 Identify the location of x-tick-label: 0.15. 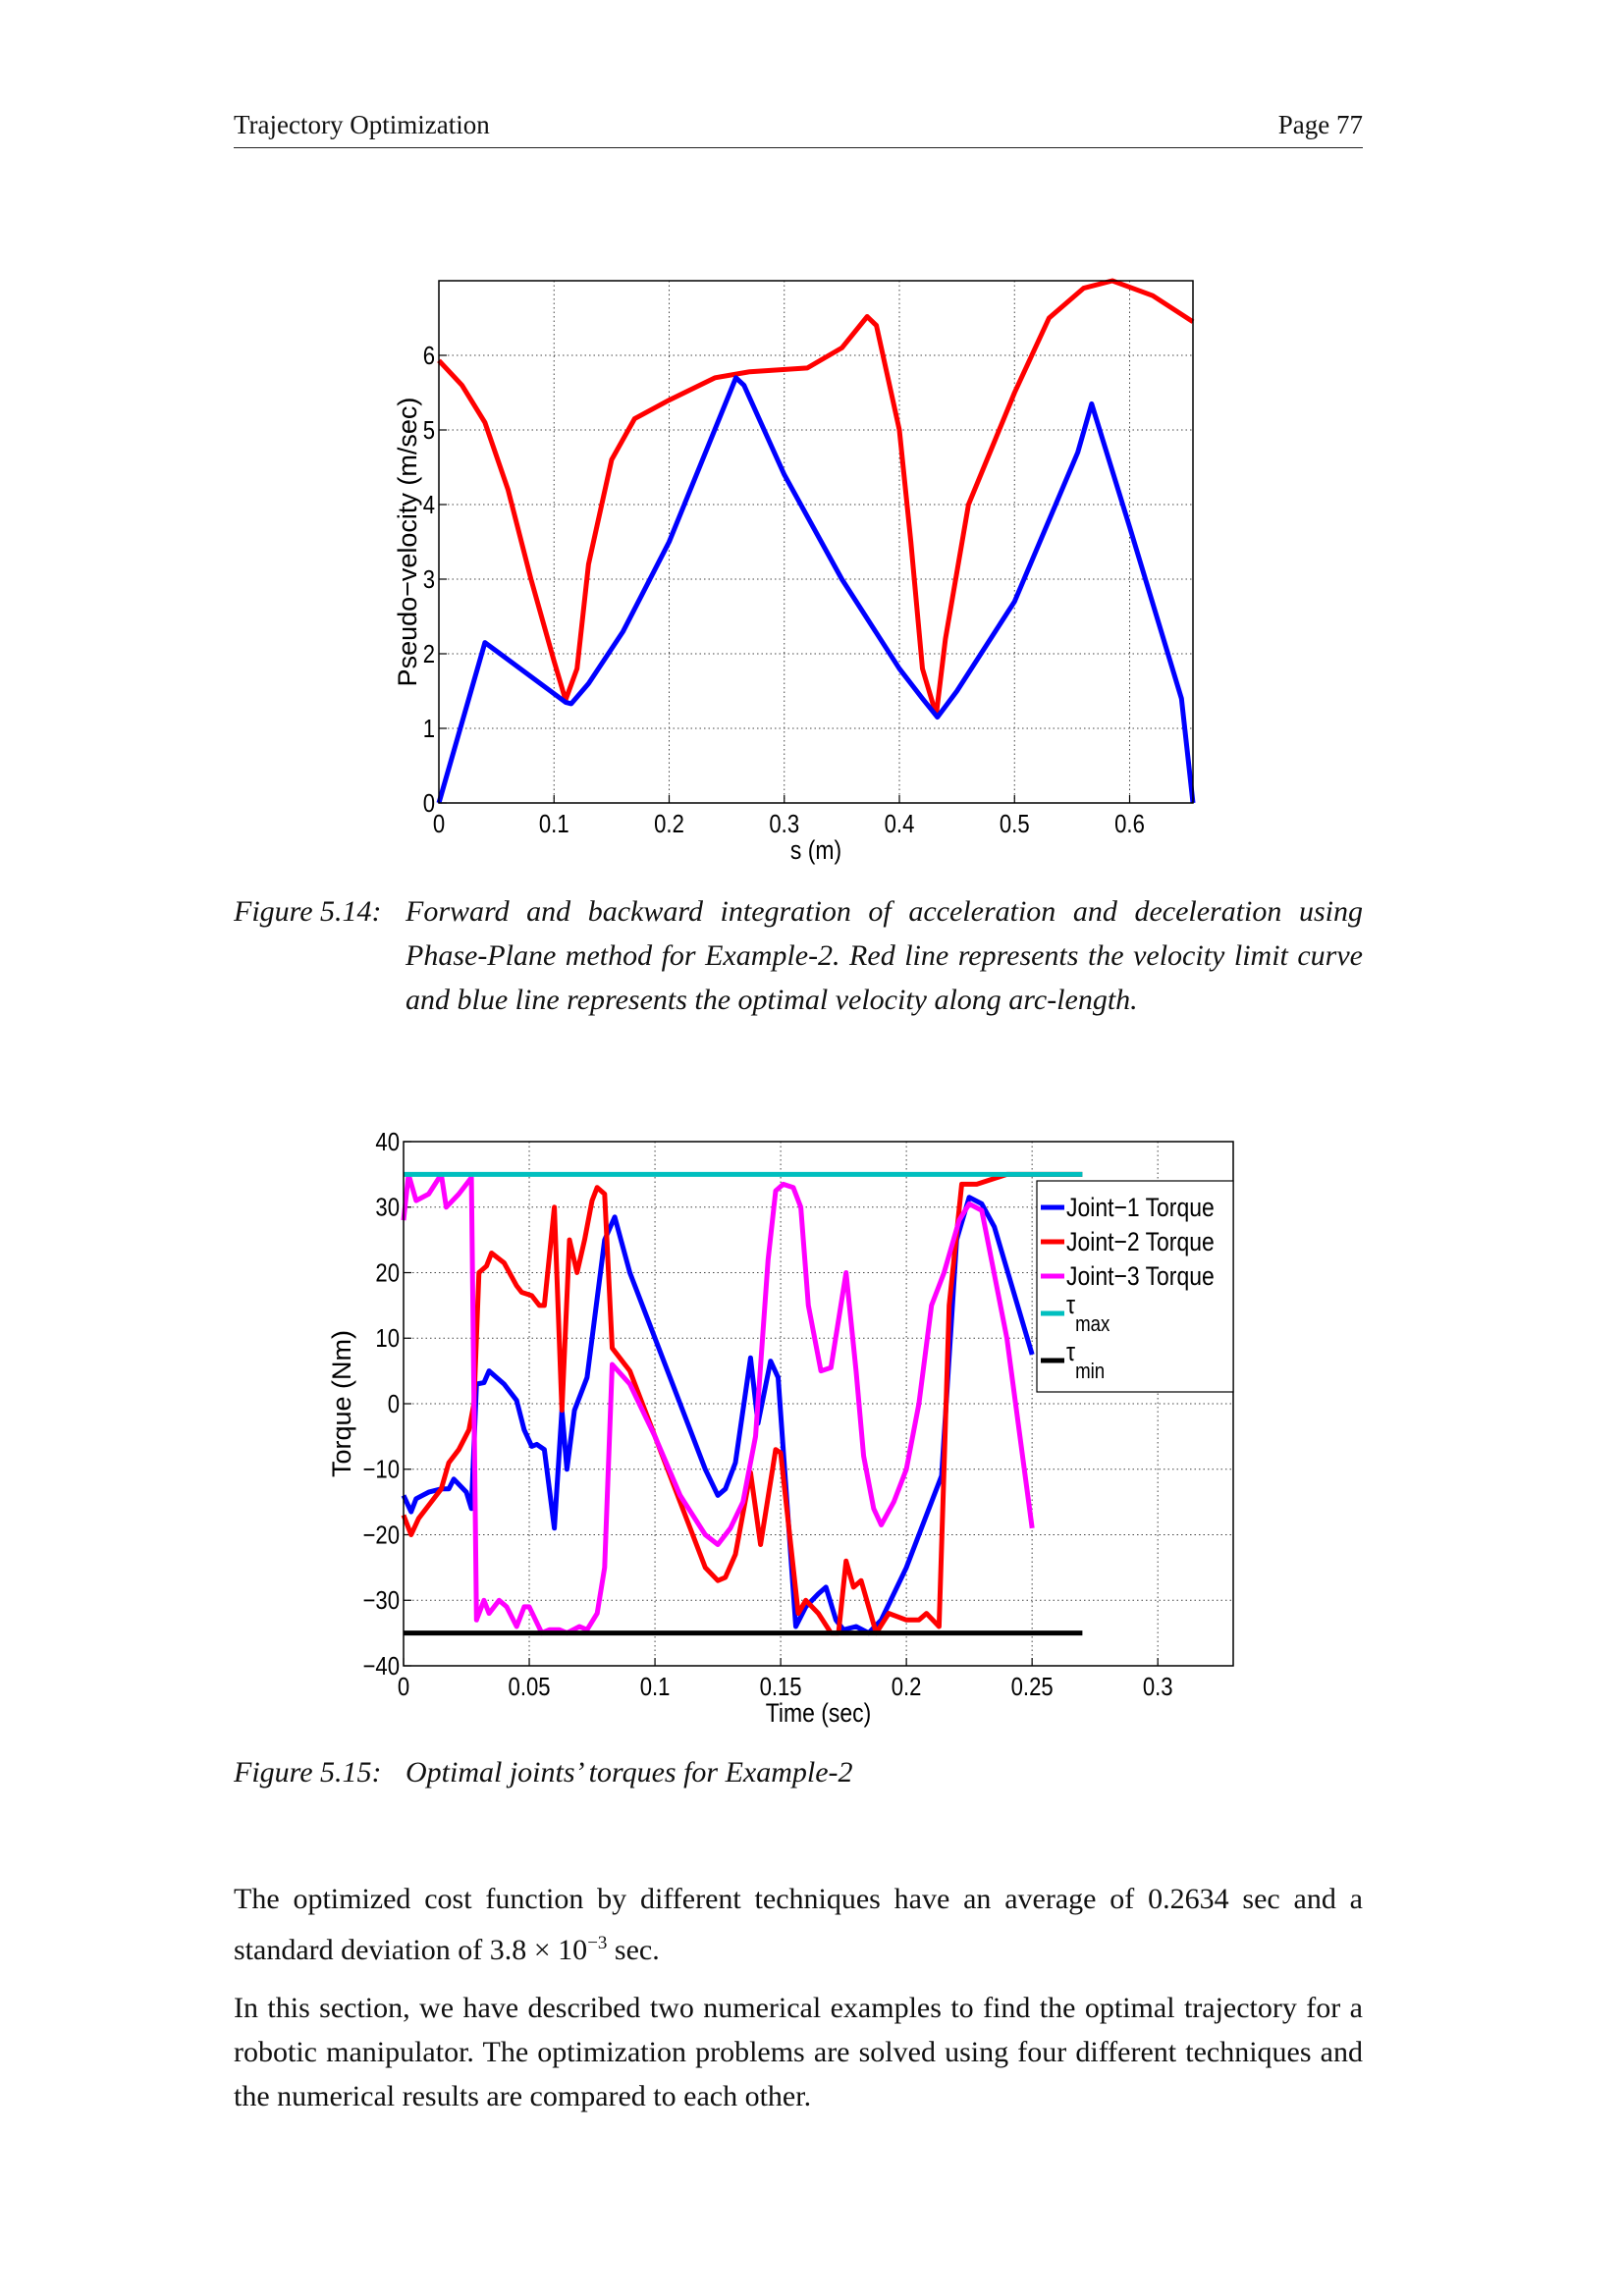
(781, 1687).